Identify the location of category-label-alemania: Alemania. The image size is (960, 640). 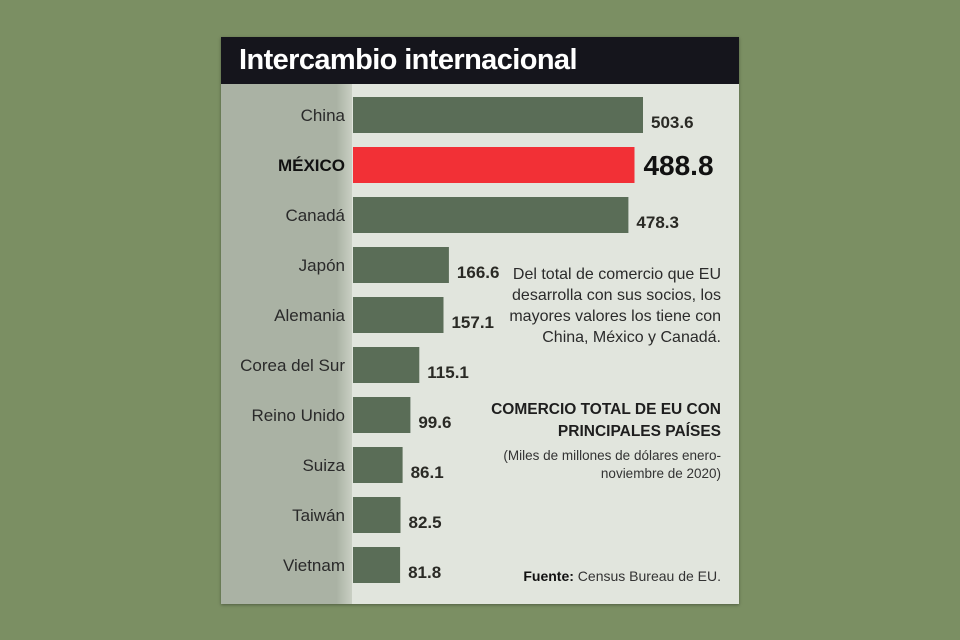
(309, 315).